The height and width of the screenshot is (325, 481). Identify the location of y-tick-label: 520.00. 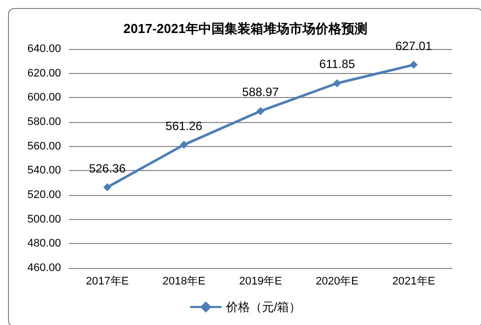
(44, 195).